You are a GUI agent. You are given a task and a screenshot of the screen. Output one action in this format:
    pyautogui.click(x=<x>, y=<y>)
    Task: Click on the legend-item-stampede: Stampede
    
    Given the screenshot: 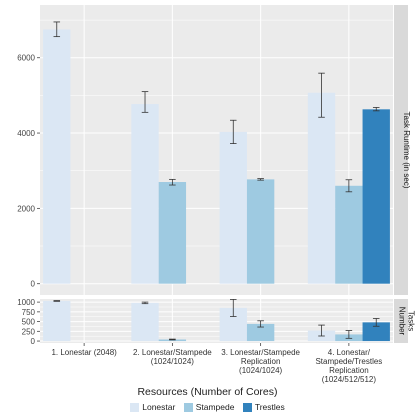 What is the action you would take?
    pyautogui.click(x=209, y=406)
    